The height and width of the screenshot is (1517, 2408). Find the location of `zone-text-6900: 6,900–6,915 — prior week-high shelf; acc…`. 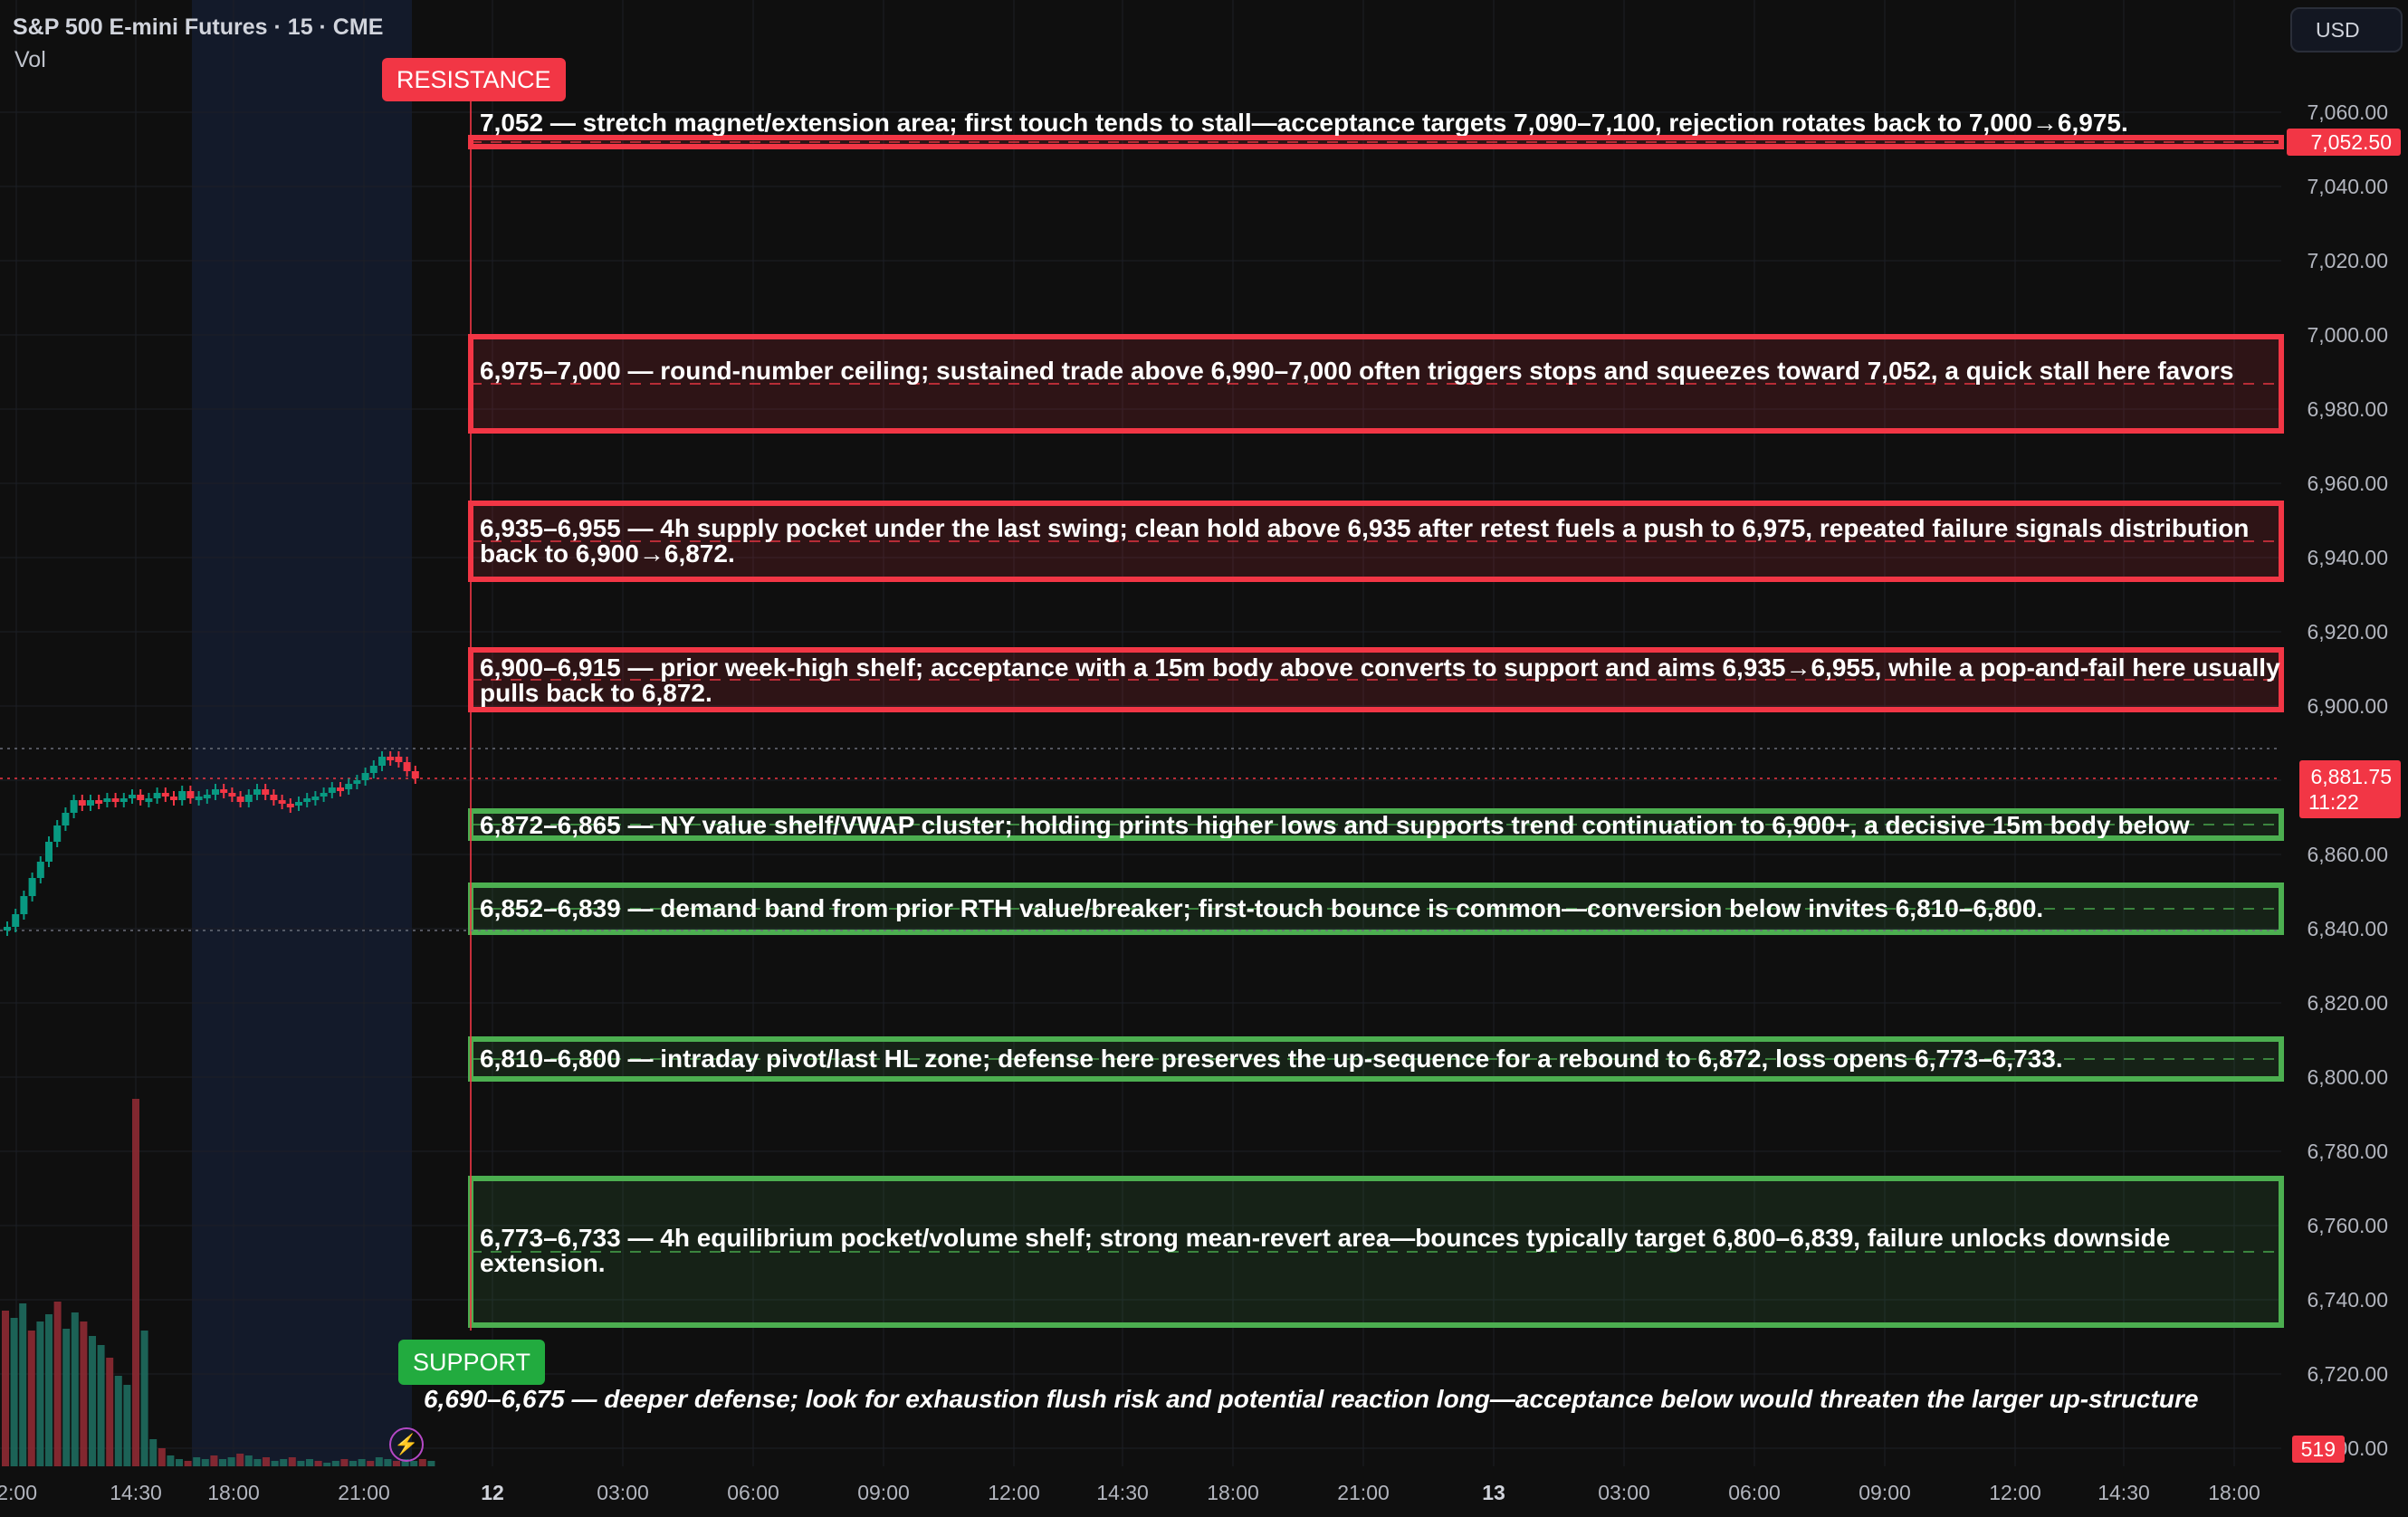

zone-text-6900: 6,900–6,915 — prior week-high shelf; acc… is located at coordinates (1380, 680).